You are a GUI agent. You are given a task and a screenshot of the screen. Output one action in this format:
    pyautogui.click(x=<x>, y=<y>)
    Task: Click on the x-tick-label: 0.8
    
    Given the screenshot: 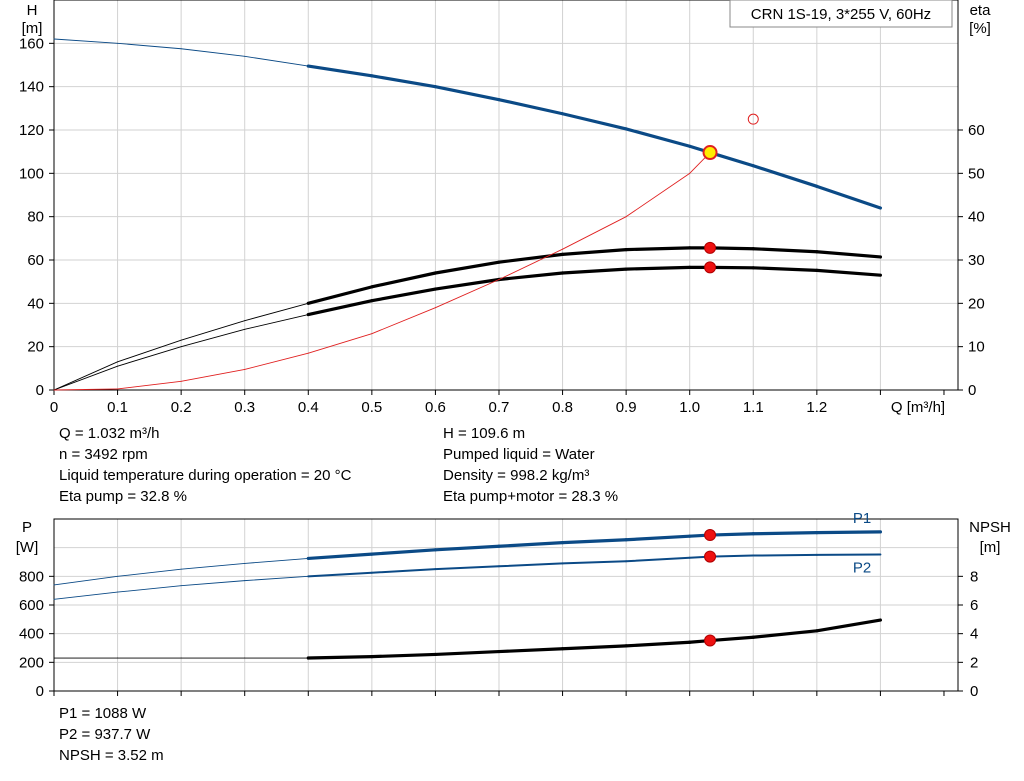 What is the action you would take?
    pyautogui.click(x=562, y=407)
    